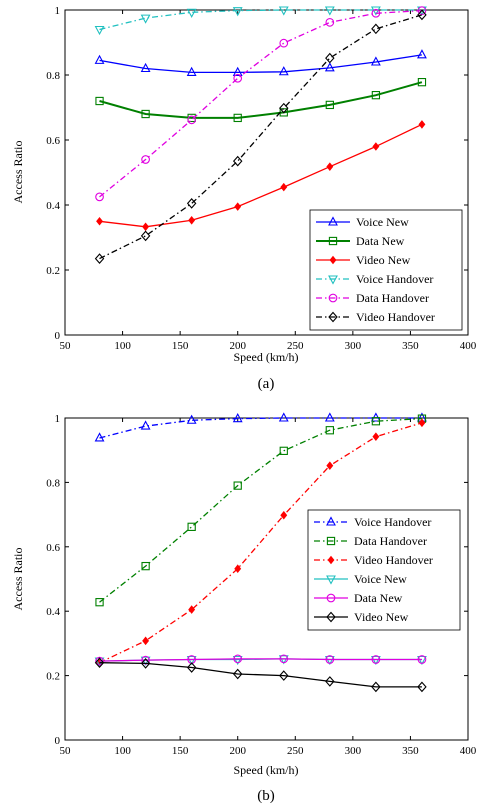 This screenshot has height=807, width=490. Describe the element at coordinates (53, 206) in the screenshot. I see `y-tick-label-a: 0.4` at that location.